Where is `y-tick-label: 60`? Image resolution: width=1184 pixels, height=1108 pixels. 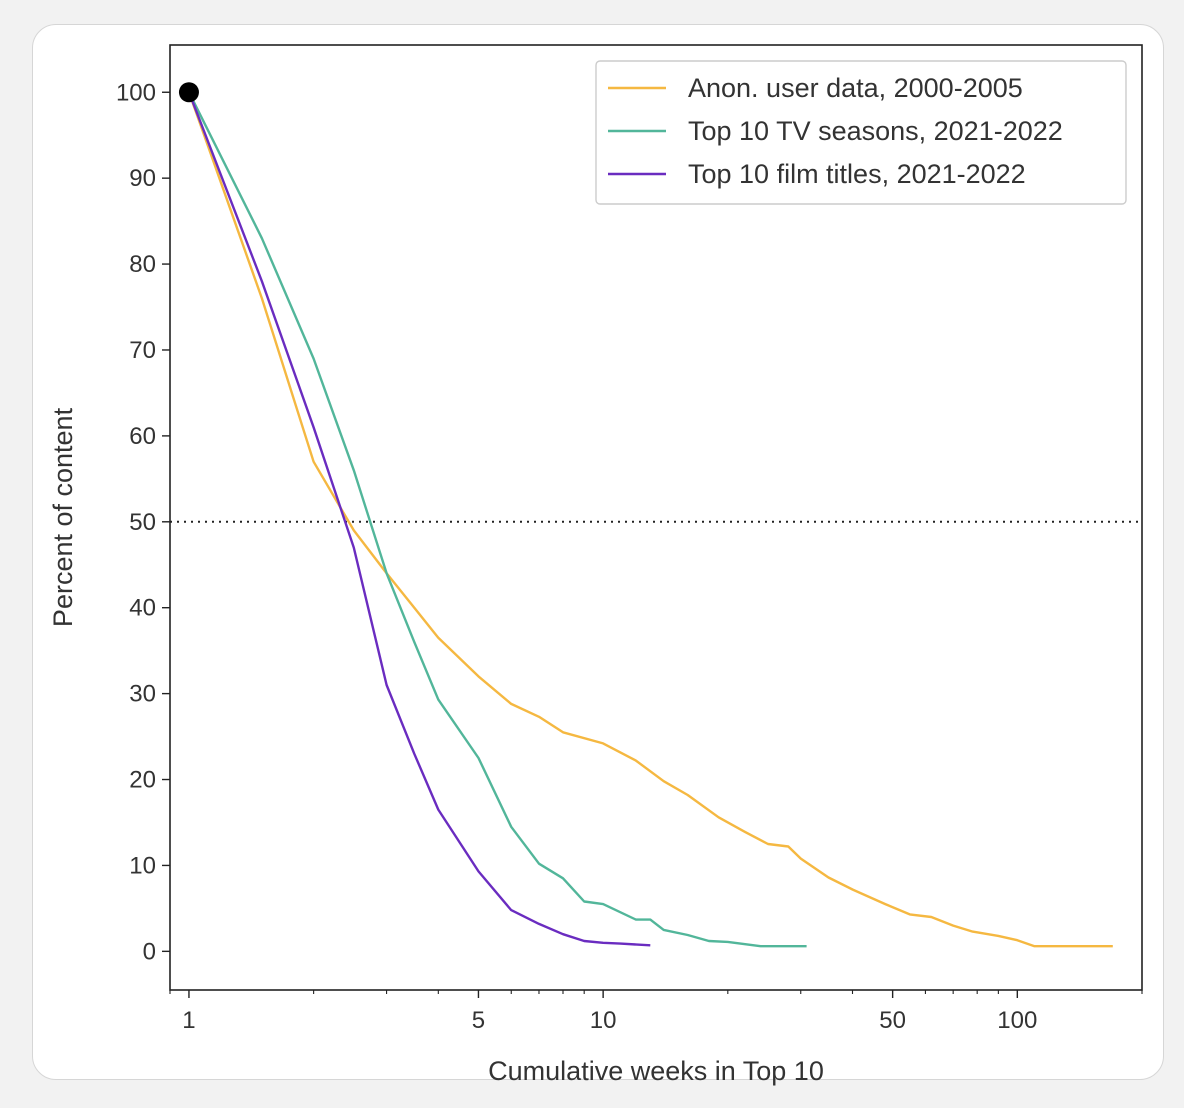
y-tick-label: 60 is located at coordinates (142, 436).